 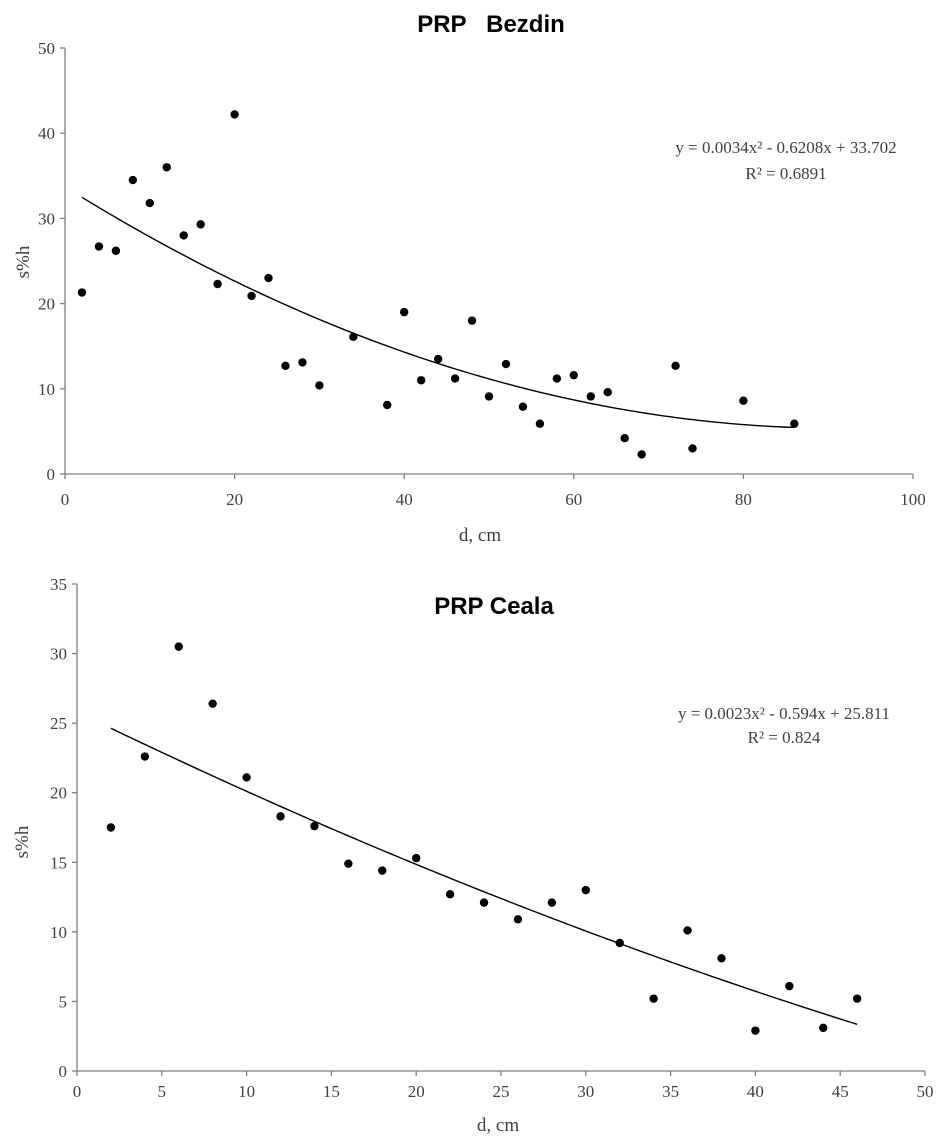 What do you see at coordinates (784, 737) in the screenshot?
I see `r-squared: R² = 0.824` at bounding box center [784, 737].